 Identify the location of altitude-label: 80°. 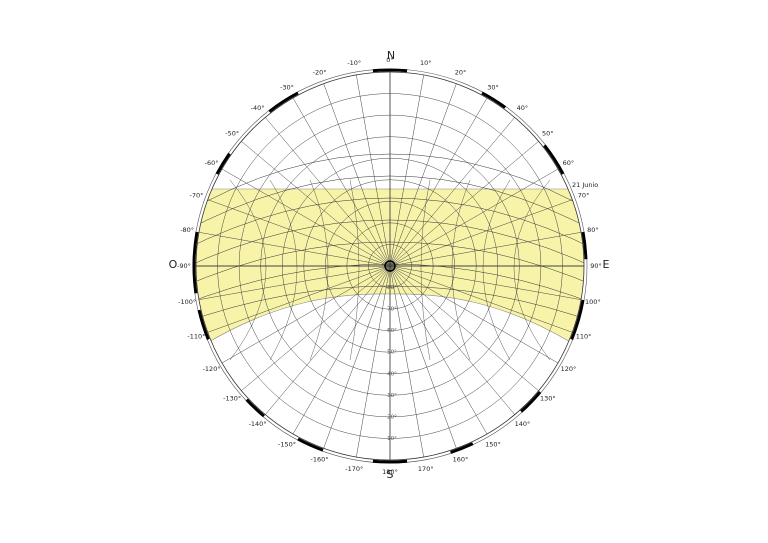
(392, 288).